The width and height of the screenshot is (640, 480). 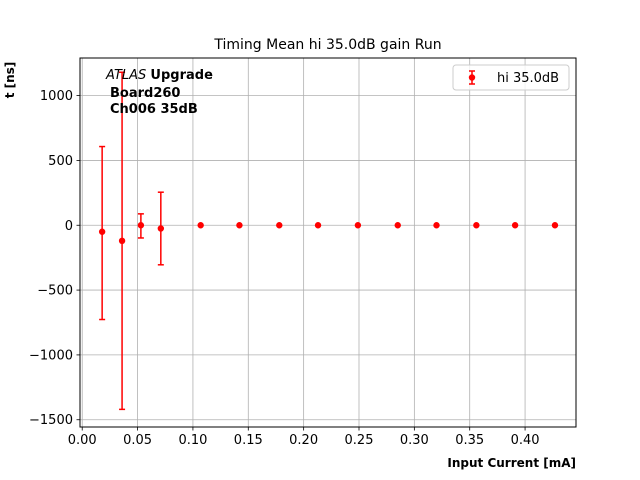 What do you see at coordinates (145, 93) in the screenshot?
I see `board-label: Board260` at bounding box center [145, 93].